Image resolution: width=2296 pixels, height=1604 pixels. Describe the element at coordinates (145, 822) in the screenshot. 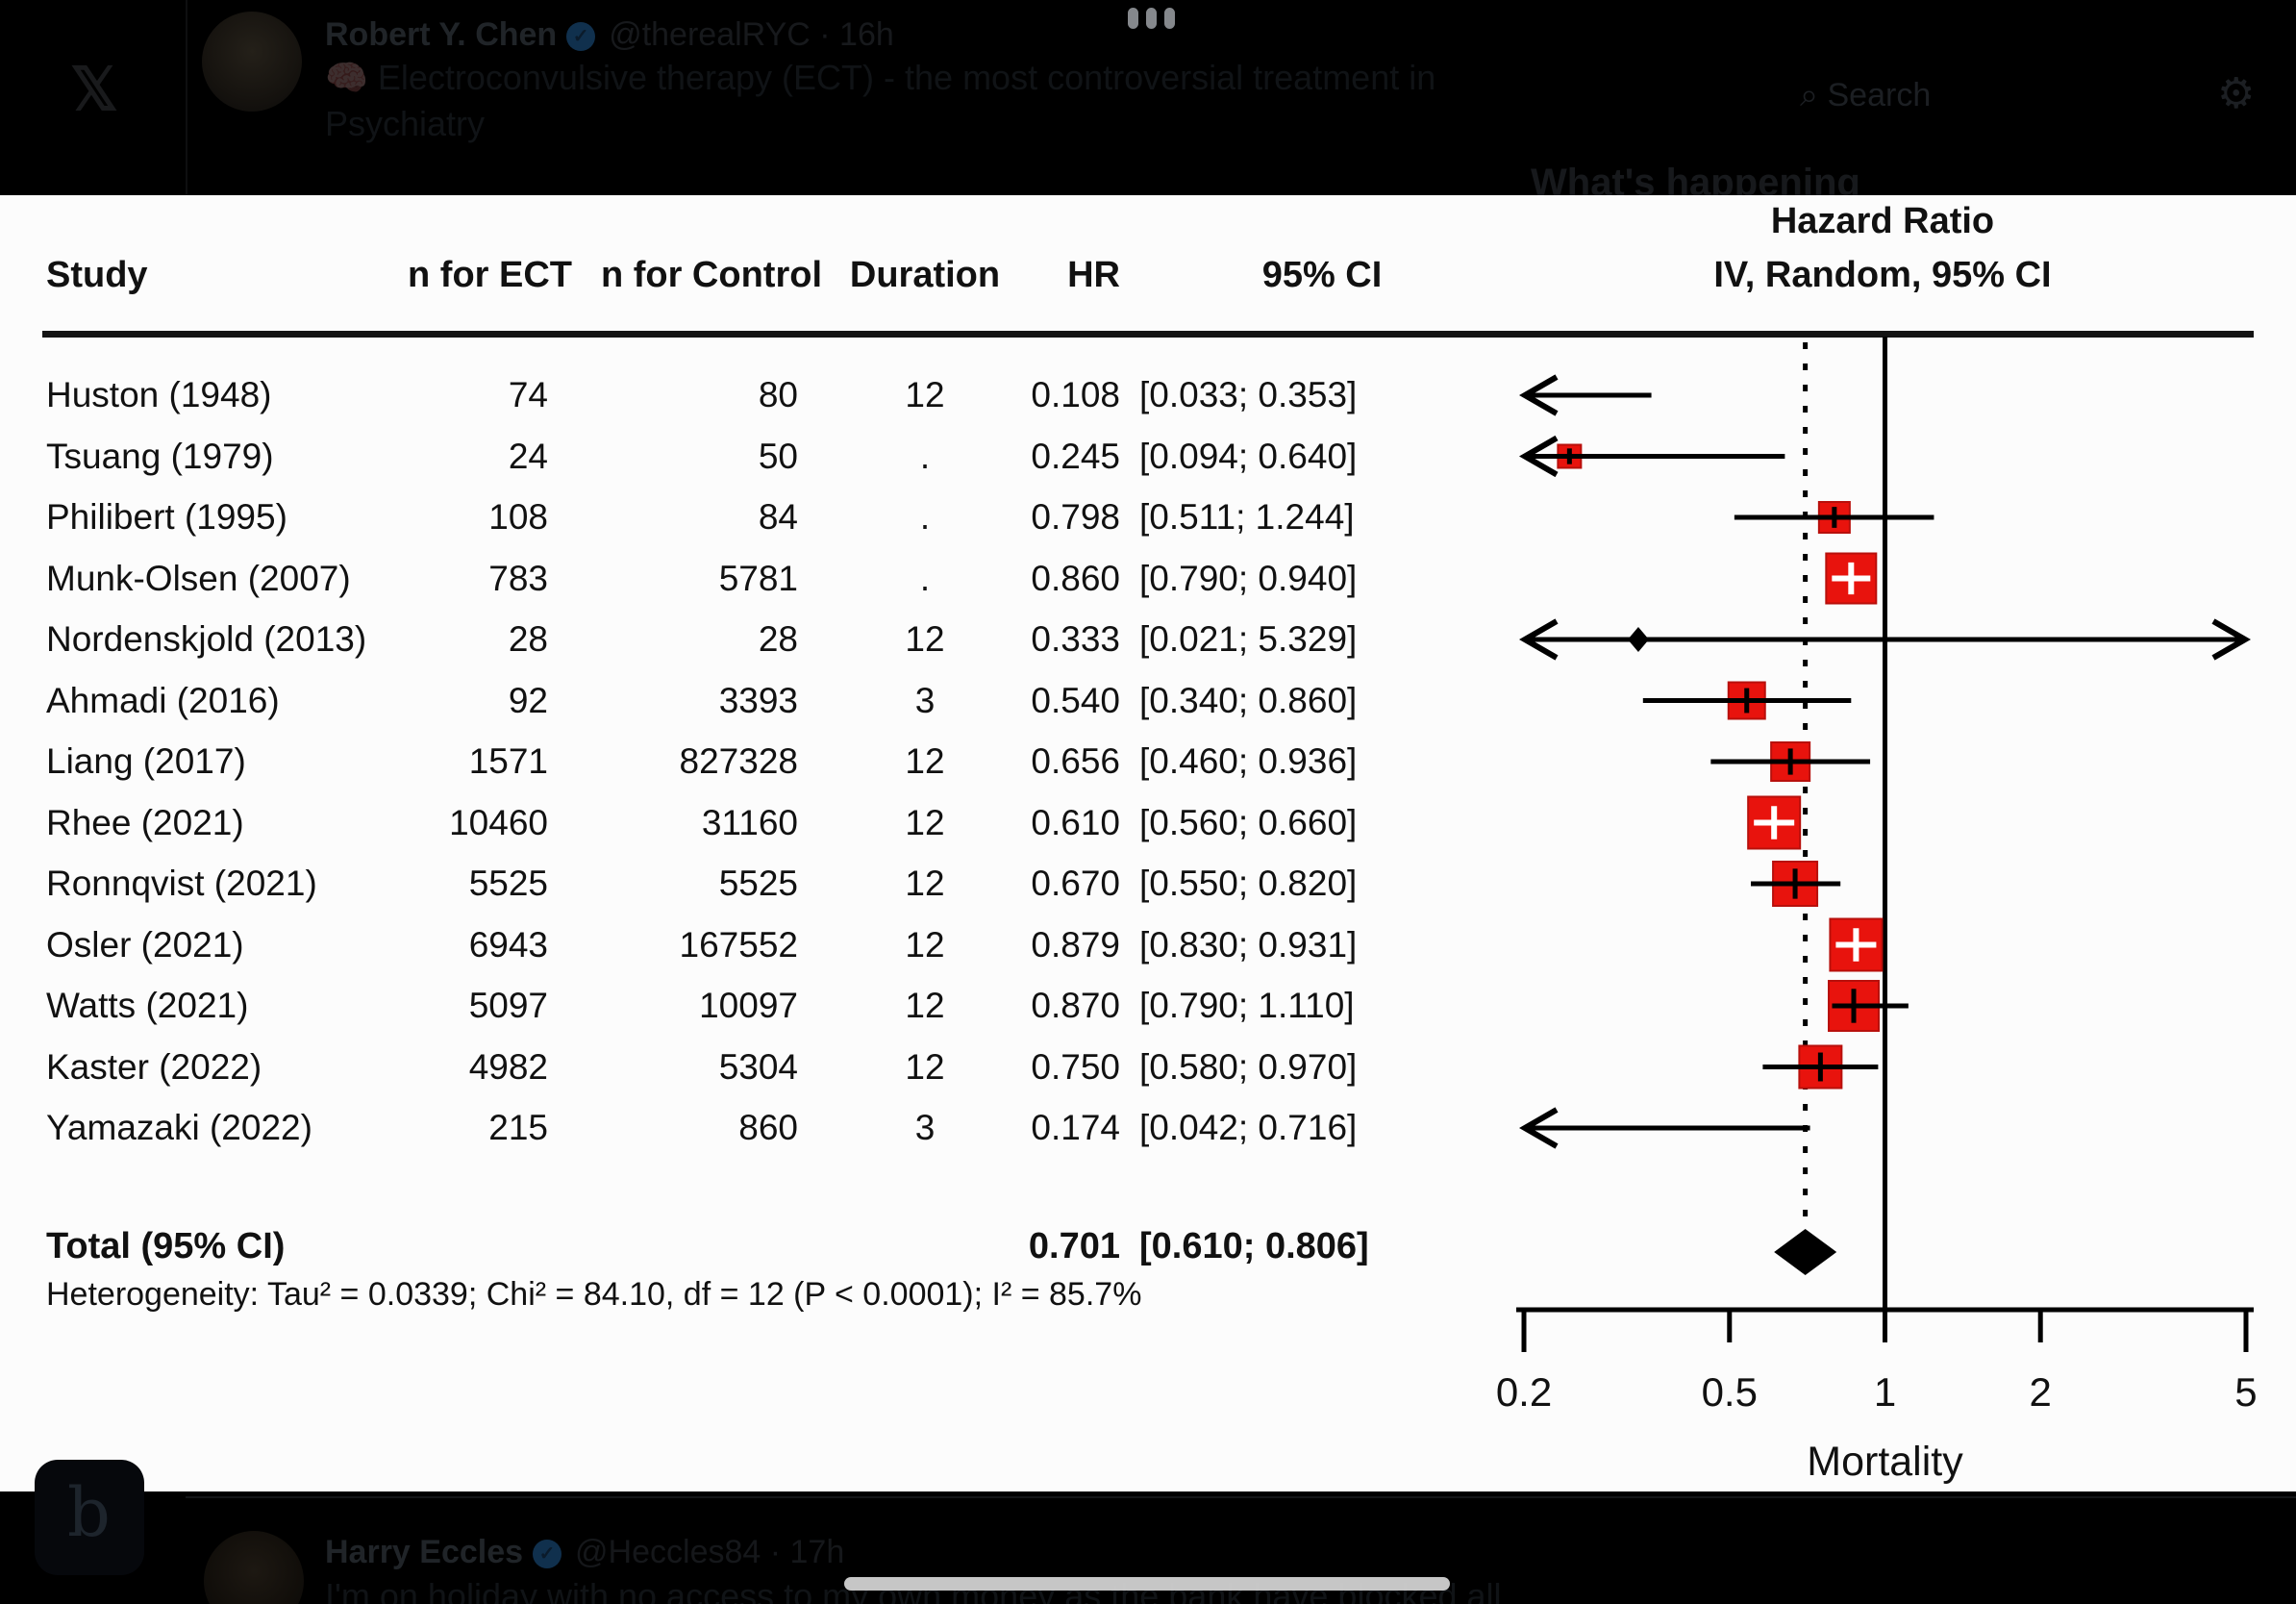

I see `cell-study: Rhee (2021)` at that location.